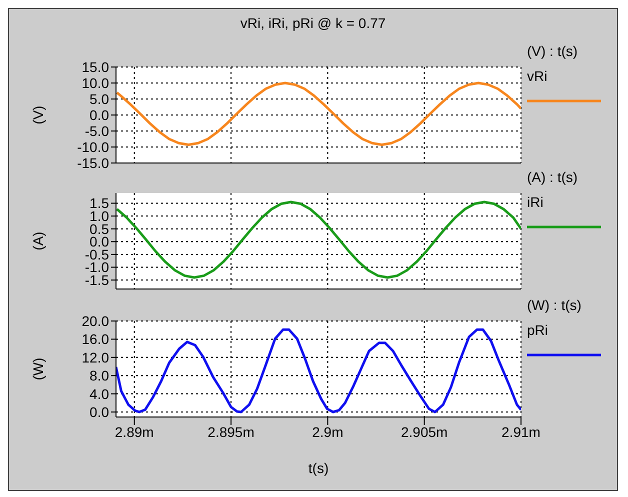 This screenshot has width=628, height=497. I want to click on x-tick-label: 2.91m, so click(521, 432).